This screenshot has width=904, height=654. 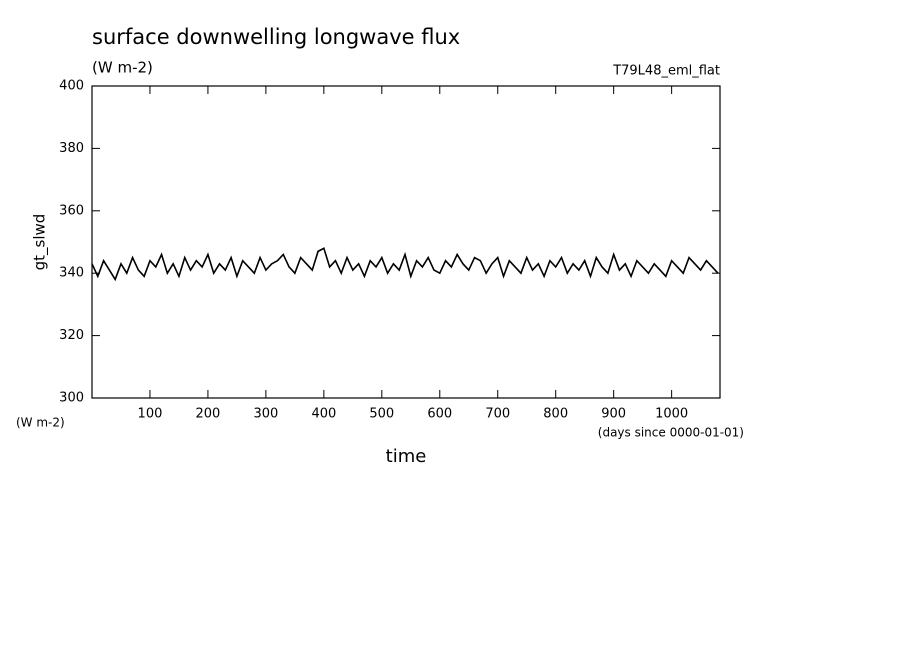 What do you see at coordinates (671, 433) in the screenshot?
I see `x-unit: (days since 0000-01-01)` at bounding box center [671, 433].